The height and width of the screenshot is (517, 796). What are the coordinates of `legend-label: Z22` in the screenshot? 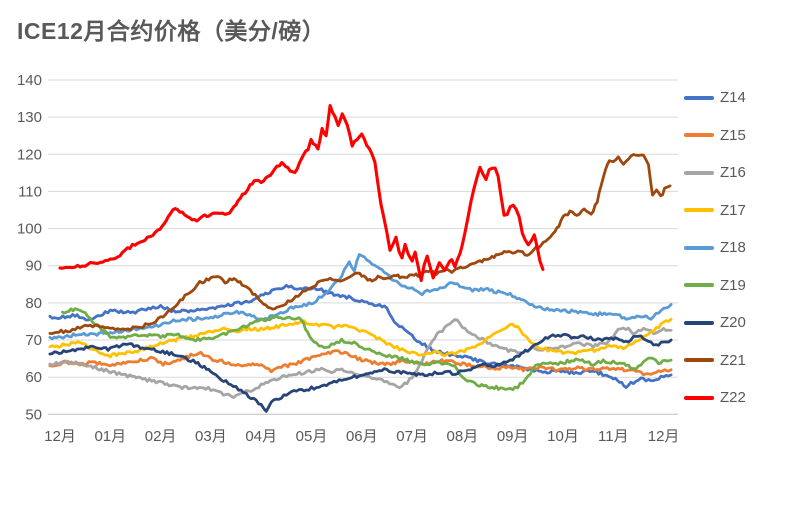 It's located at (733, 397).